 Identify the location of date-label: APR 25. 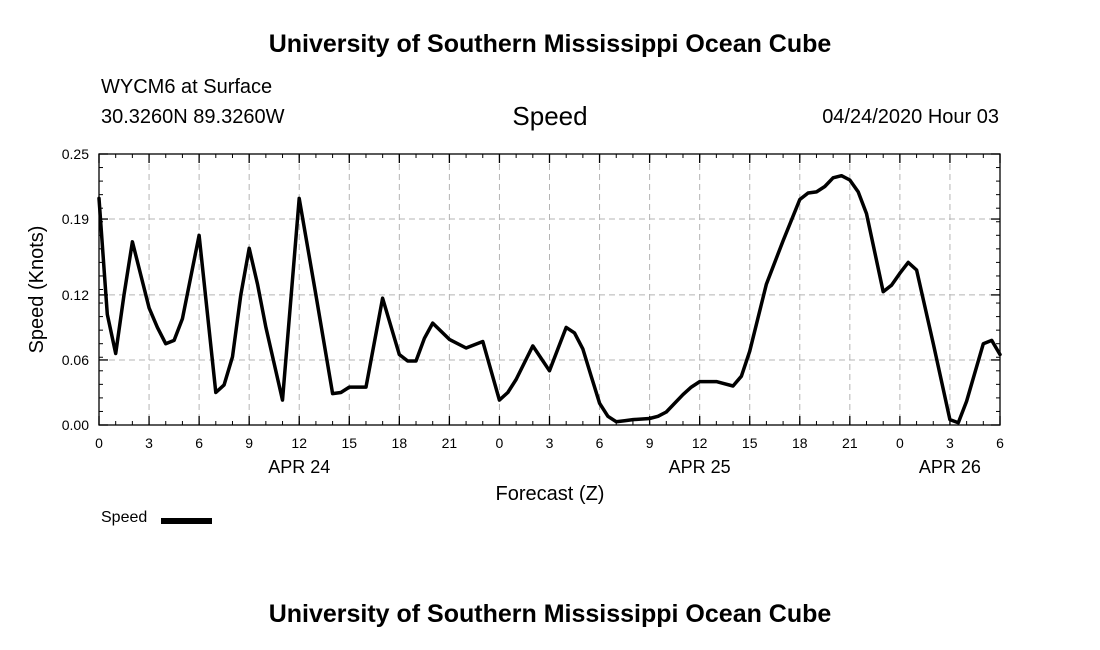
(700, 467).